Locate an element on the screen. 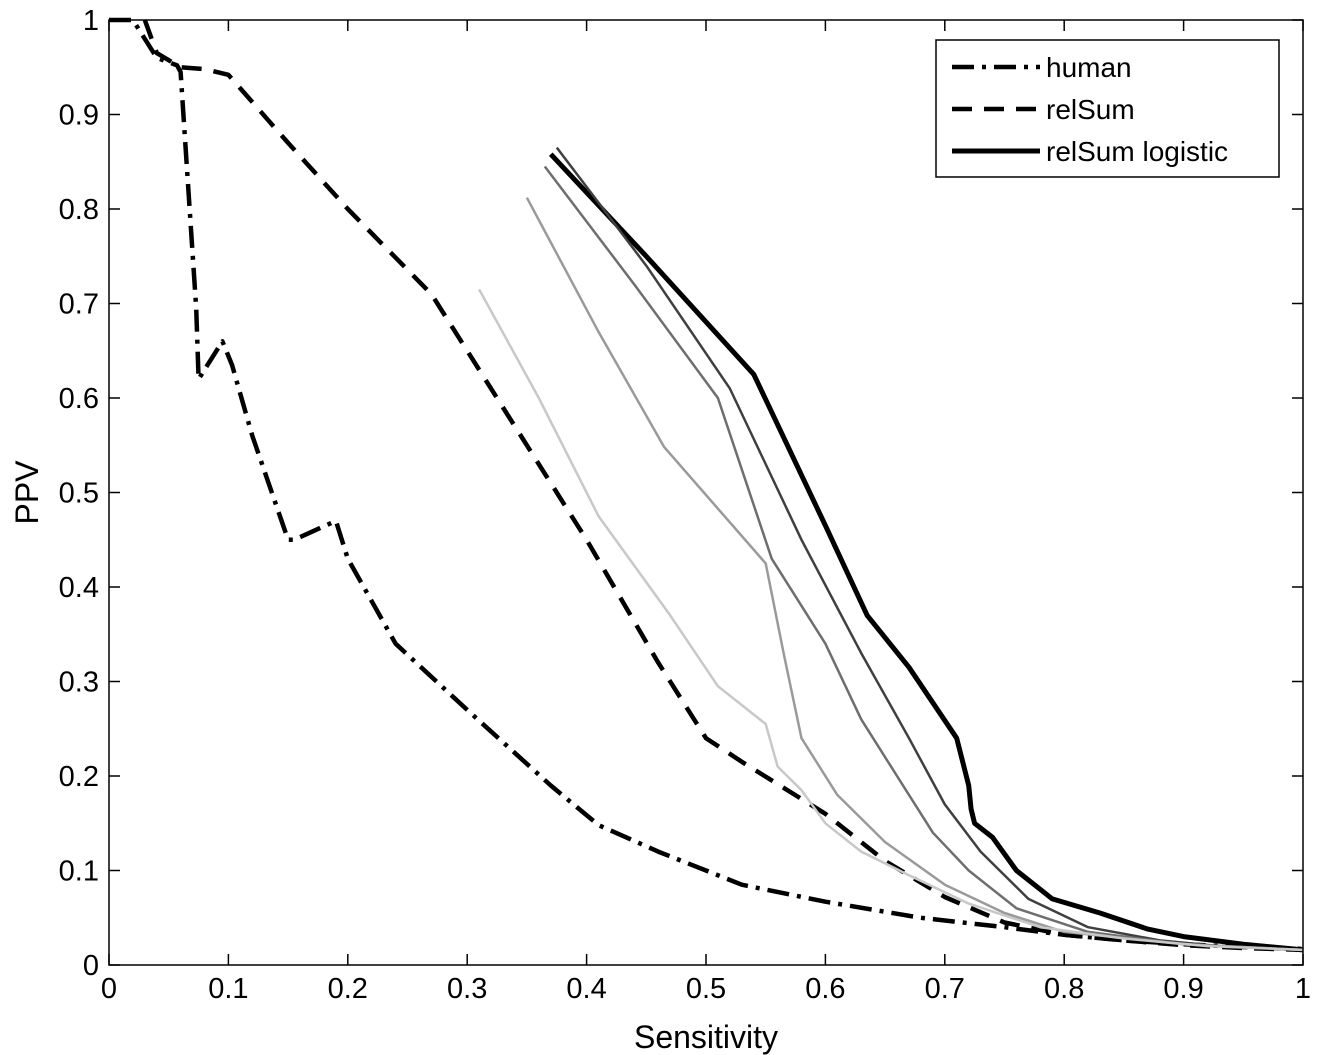  y-tick-label: 0.4 is located at coordinates (79, 588).